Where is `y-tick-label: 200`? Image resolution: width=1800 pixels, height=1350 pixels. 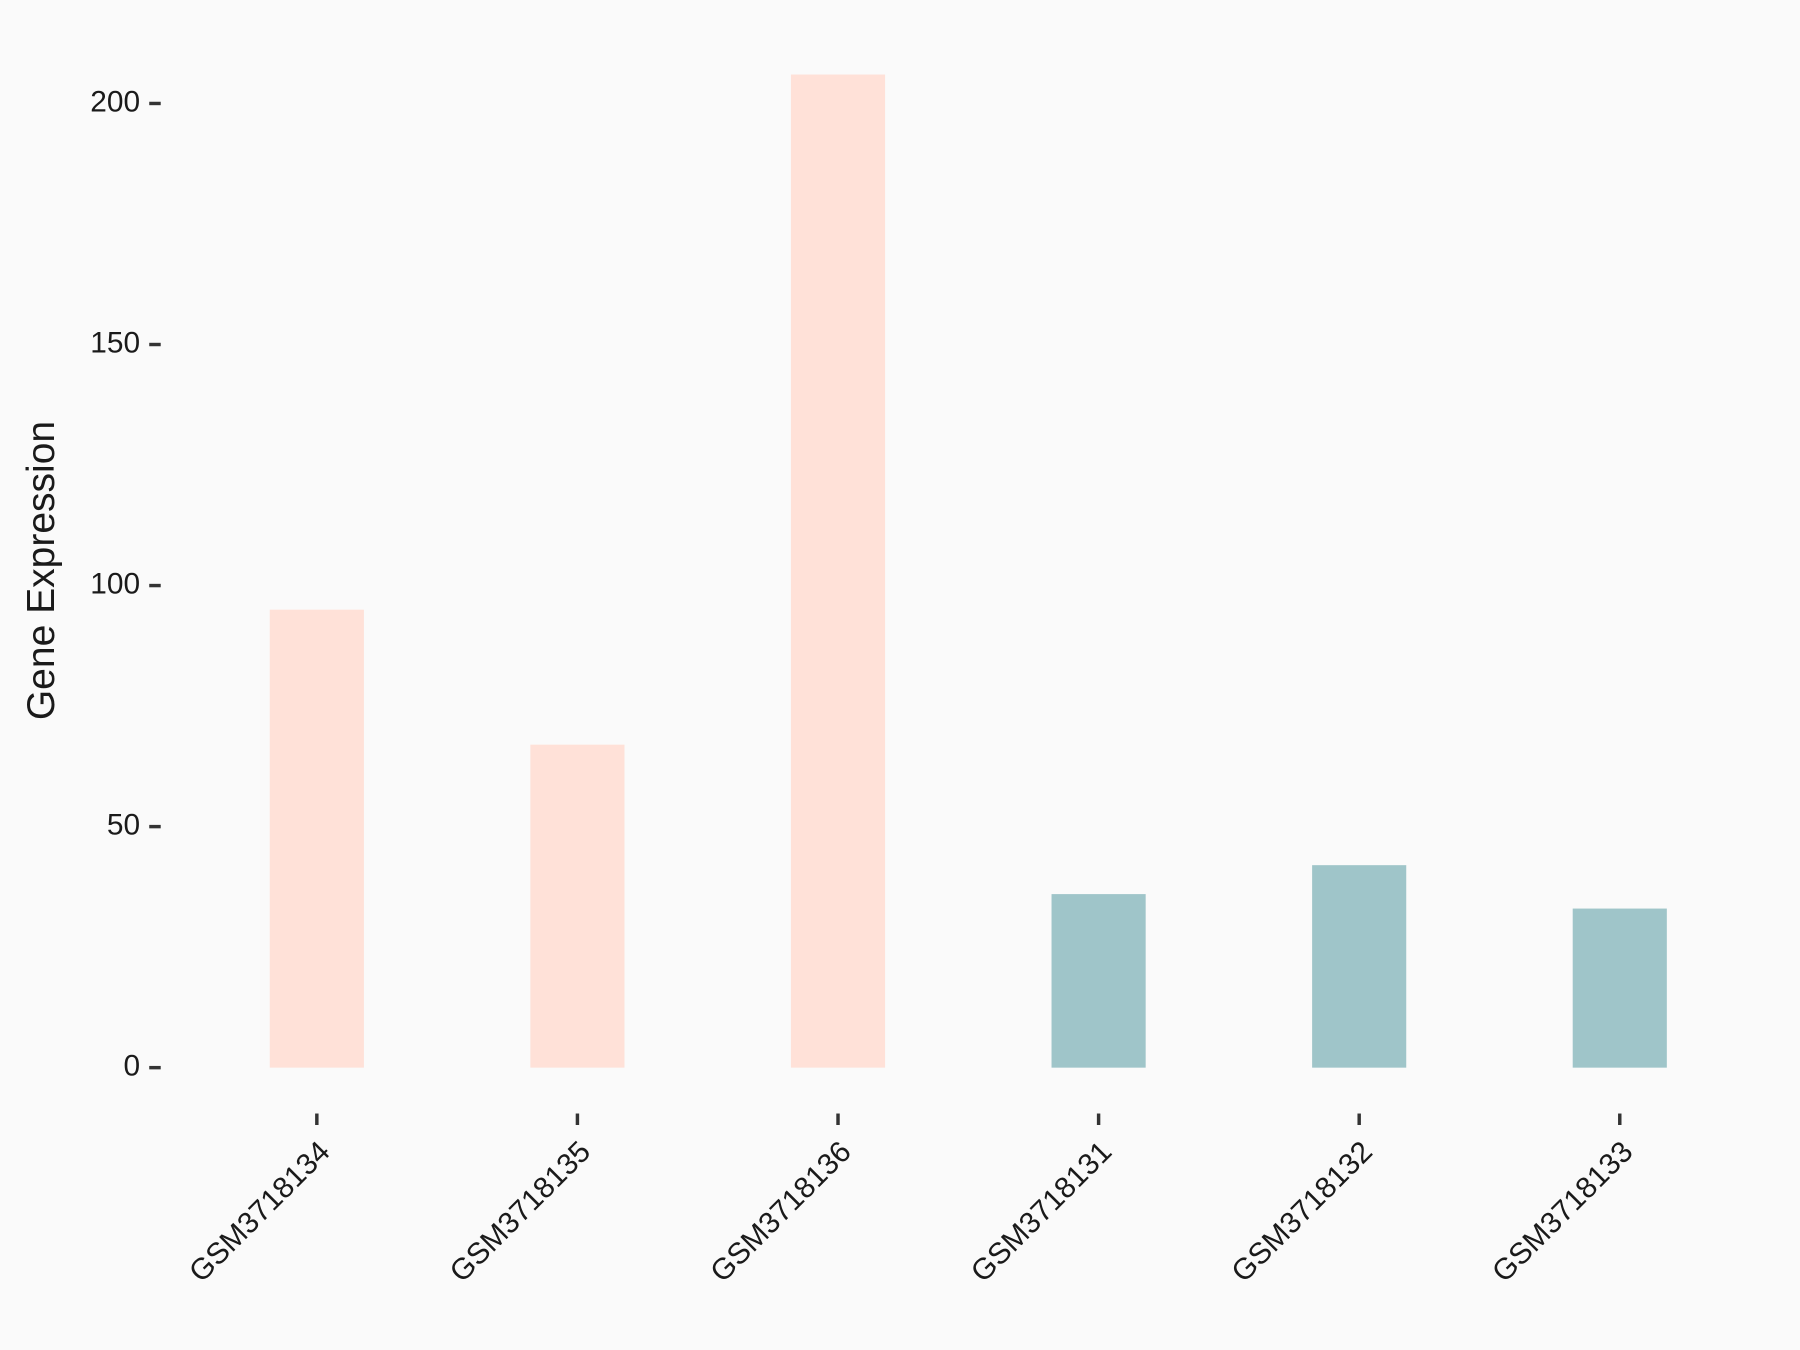 y-tick-label: 200 is located at coordinates (115, 101).